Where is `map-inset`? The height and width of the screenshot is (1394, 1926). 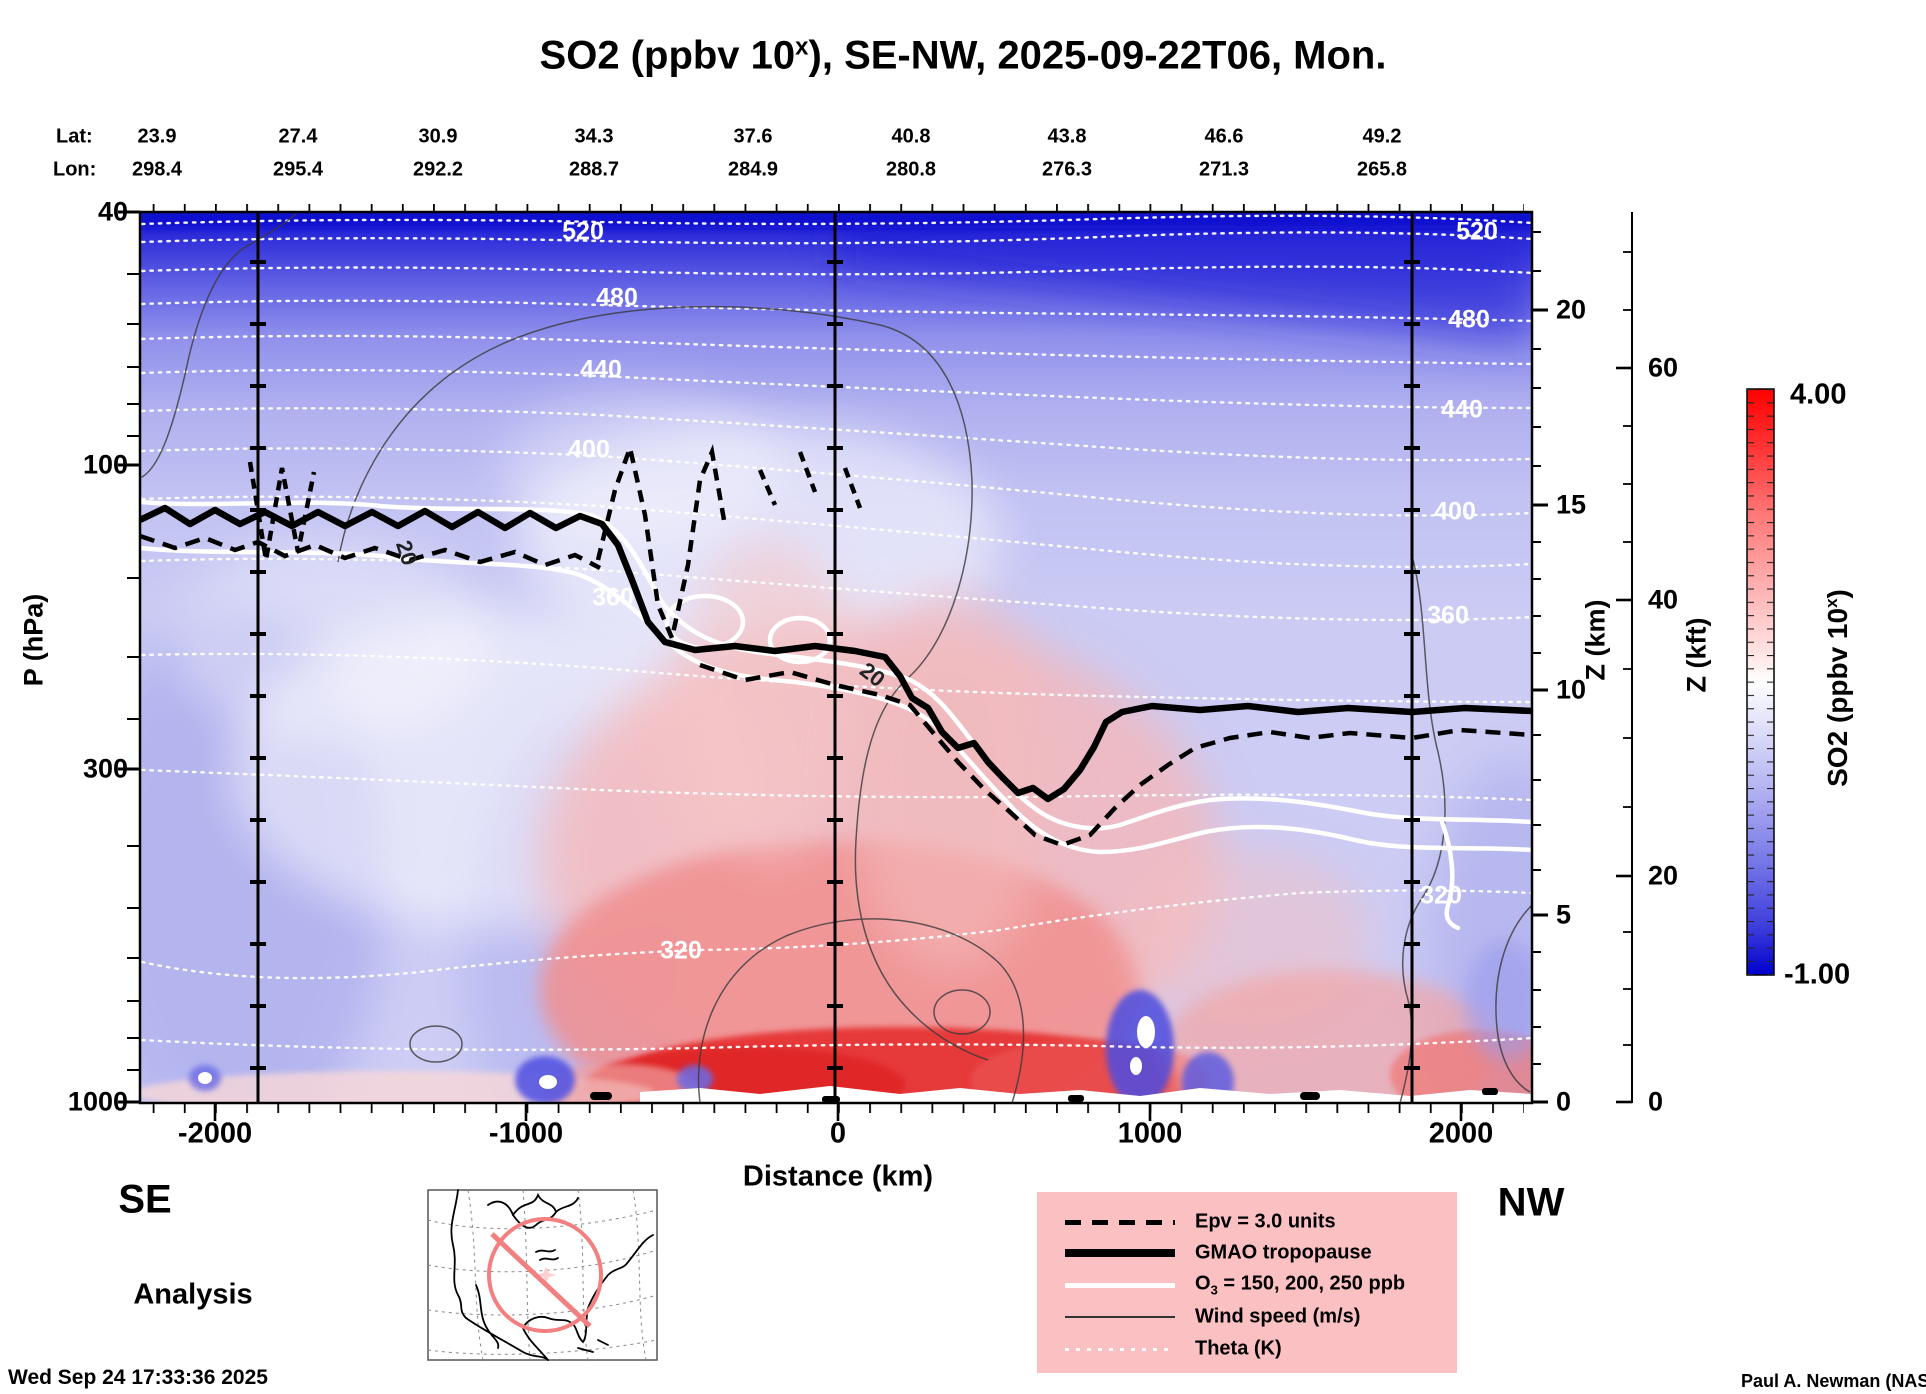
map-inset is located at coordinates (542, 1275).